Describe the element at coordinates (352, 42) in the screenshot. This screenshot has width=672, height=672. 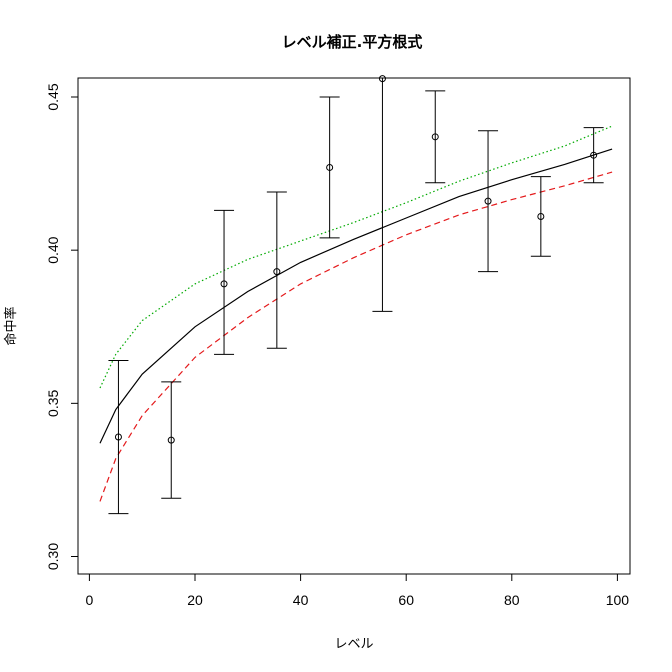
I see `chart-title: レベル補正.平方根式` at that location.